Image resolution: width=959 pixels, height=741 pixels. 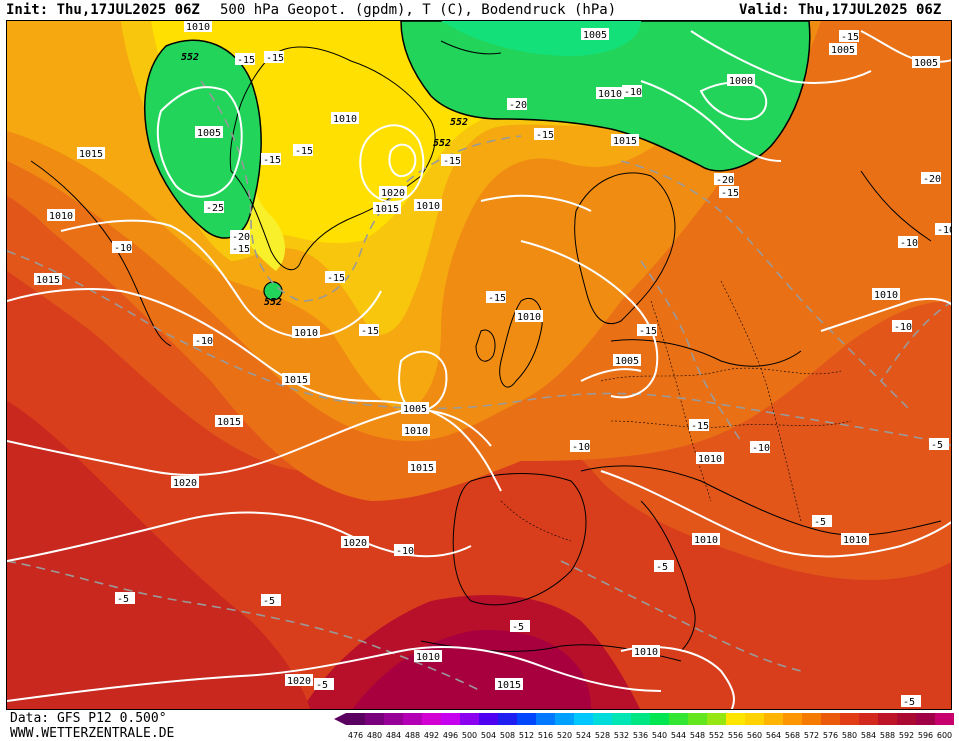 What do you see at coordinates (393, 735) in the screenshot?
I see `scale-tick-label: 484` at bounding box center [393, 735].